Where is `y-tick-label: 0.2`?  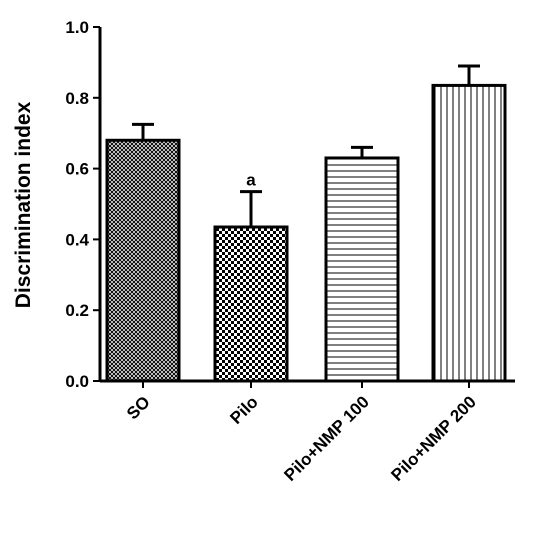 y-tick-label: 0.2 is located at coordinates (77, 310).